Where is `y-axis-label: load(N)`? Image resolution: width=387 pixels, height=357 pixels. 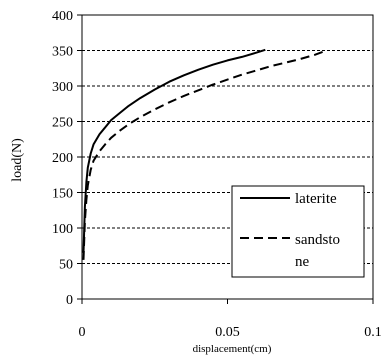 y-axis-label: load(N) is located at coordinates (17, 160).